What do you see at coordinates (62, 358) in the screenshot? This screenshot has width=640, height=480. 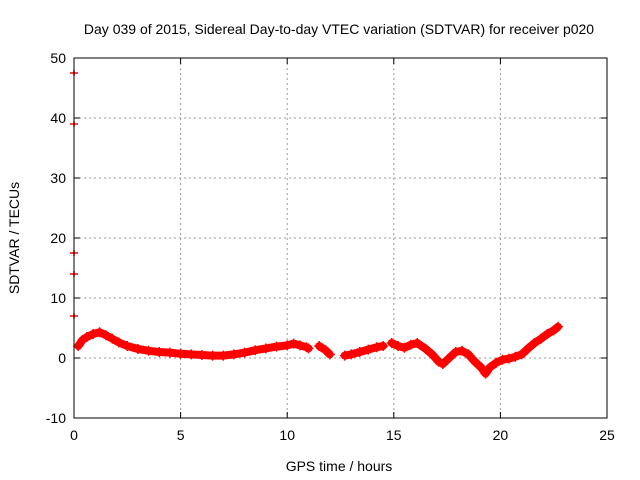 I see `y-tick-label: 0` at bounding box center [62, 358].